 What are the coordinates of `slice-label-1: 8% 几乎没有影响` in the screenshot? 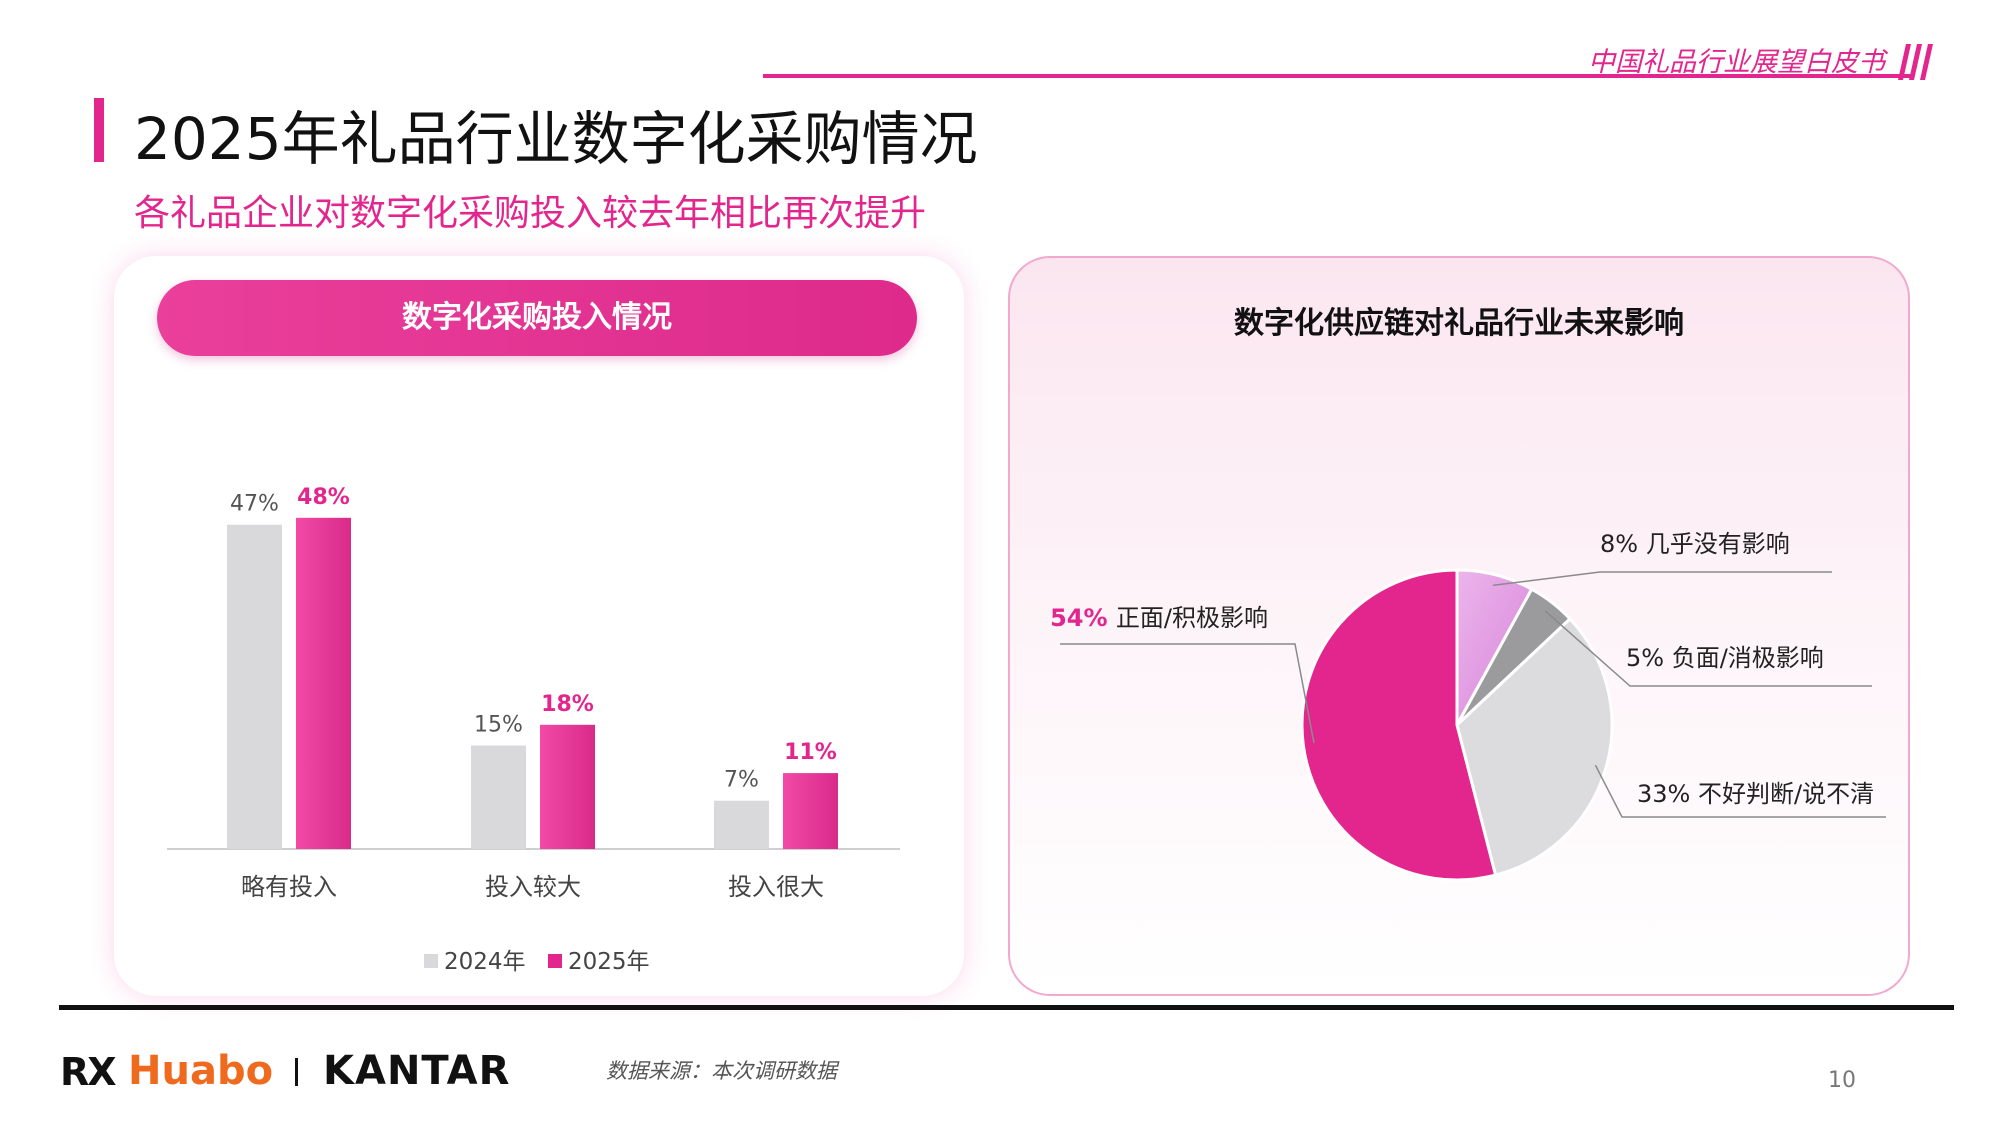 It's located at (1695, 544).